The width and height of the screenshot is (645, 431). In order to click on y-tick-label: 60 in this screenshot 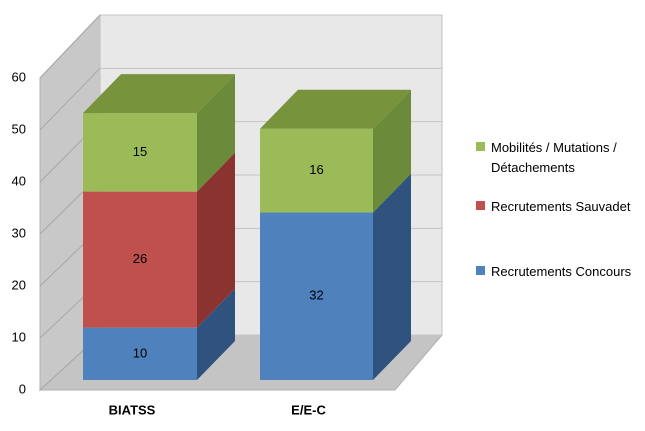, I will do `click(19, 76)`.